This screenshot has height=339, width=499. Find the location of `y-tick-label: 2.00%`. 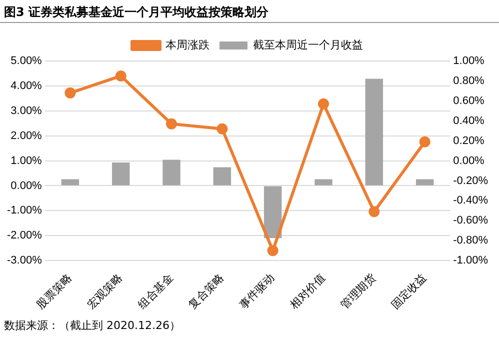

y-tick-label: 2.00% is located at coordinates (26, 136).